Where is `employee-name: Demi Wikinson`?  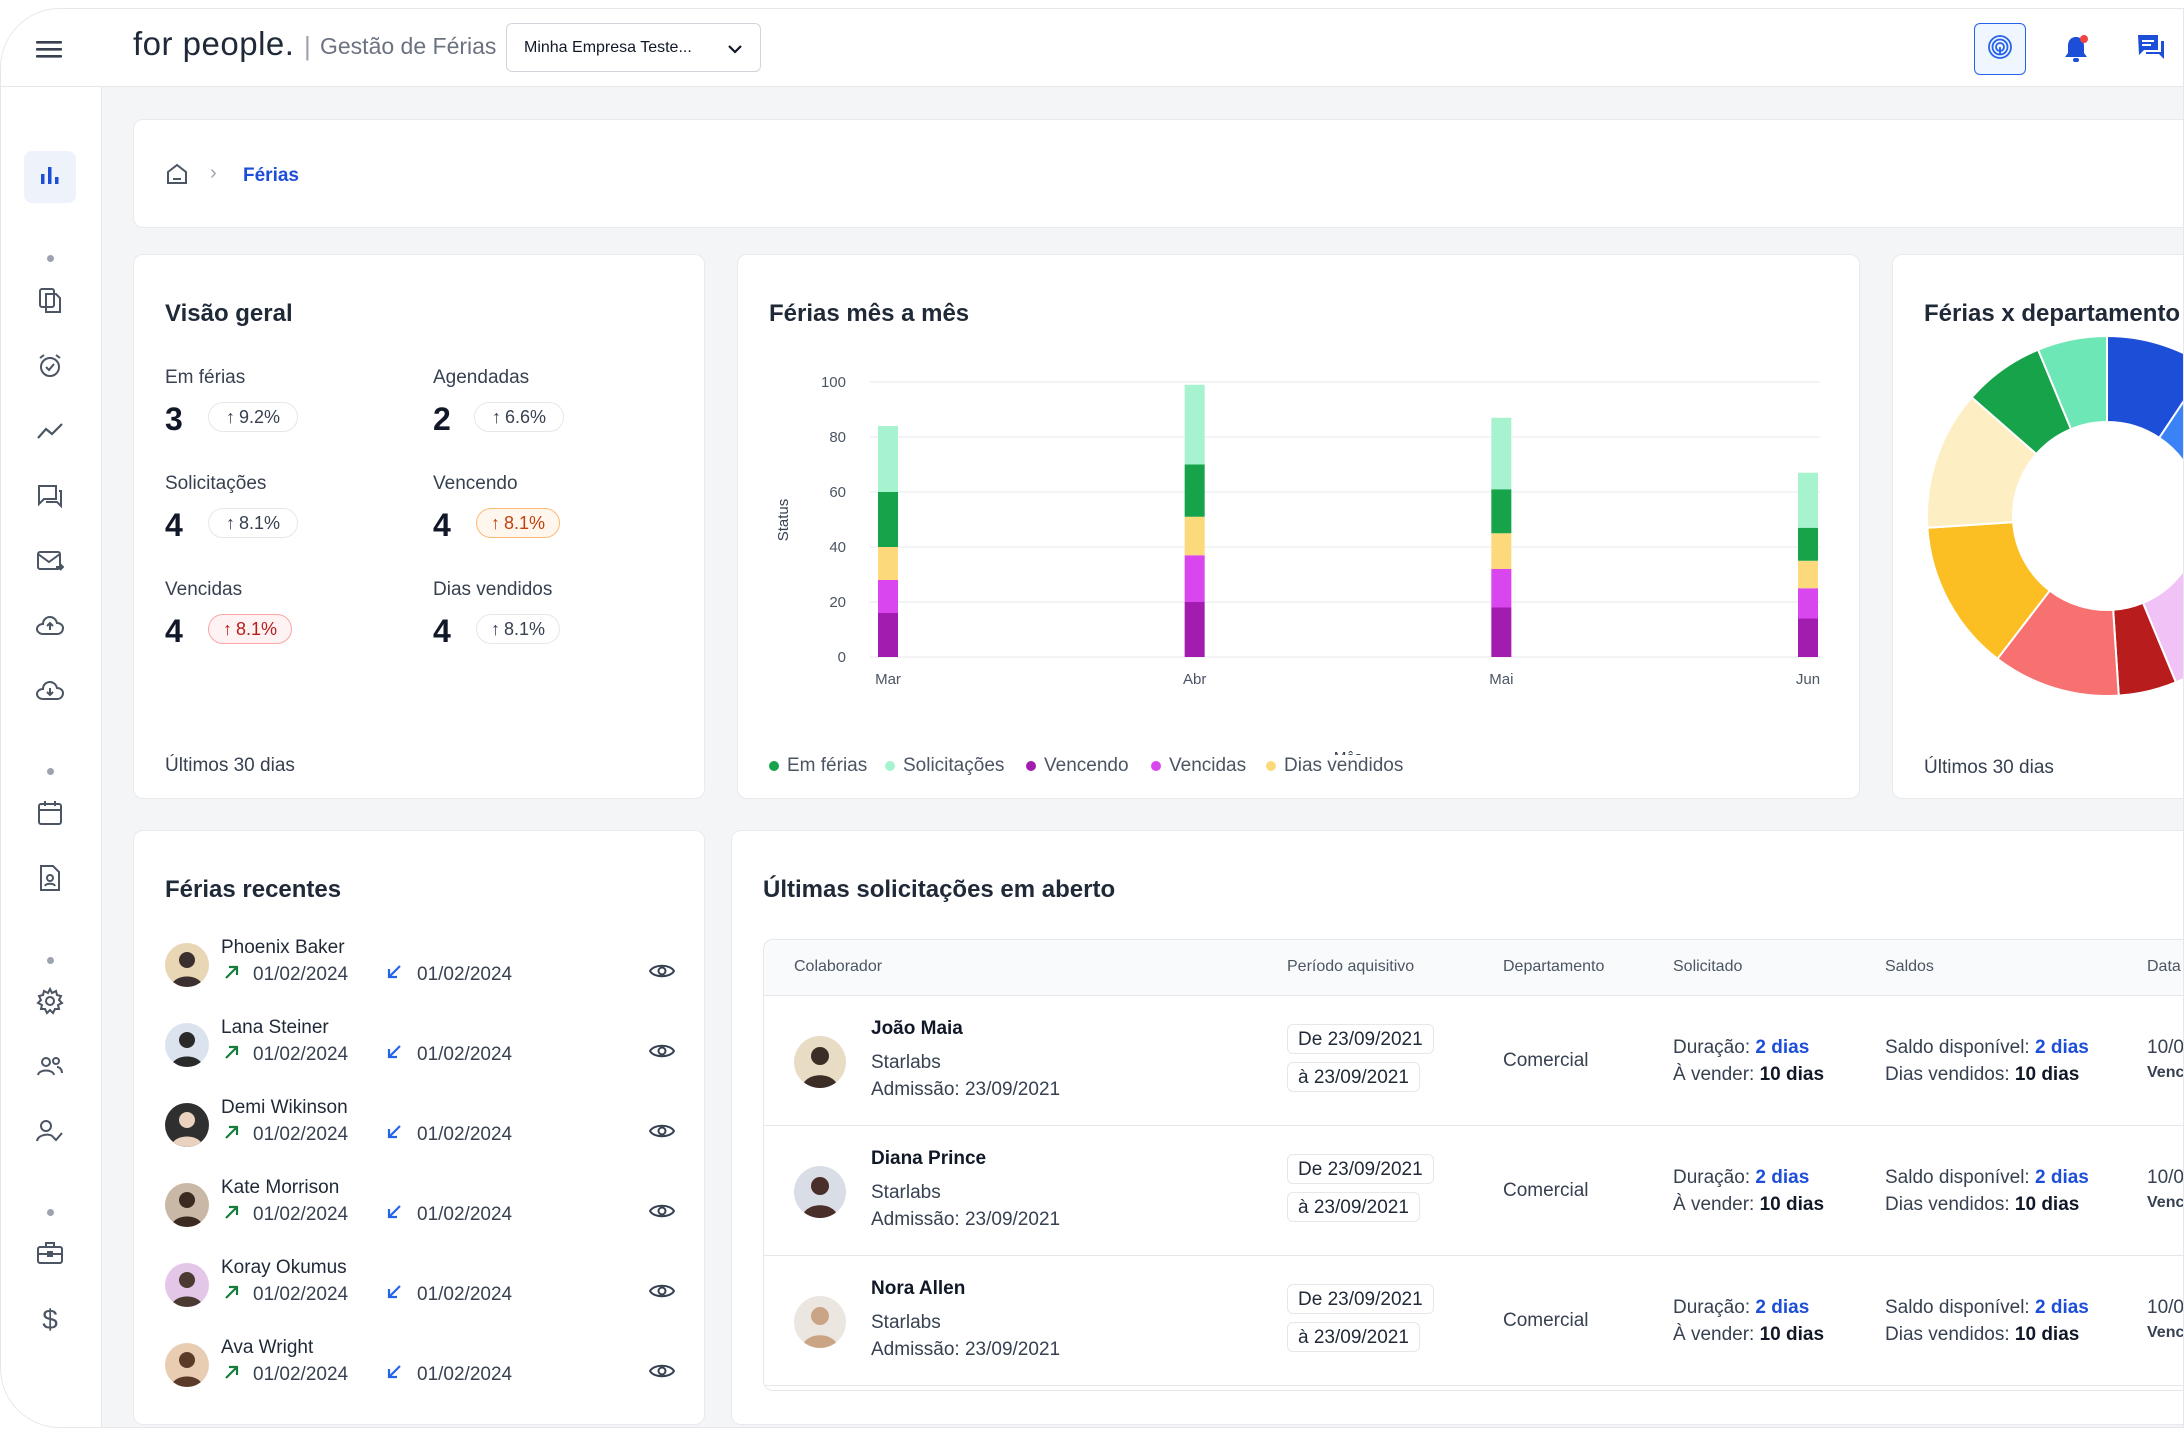
employee-name: Demi Wikinson is located at coordinates (284, 1107).